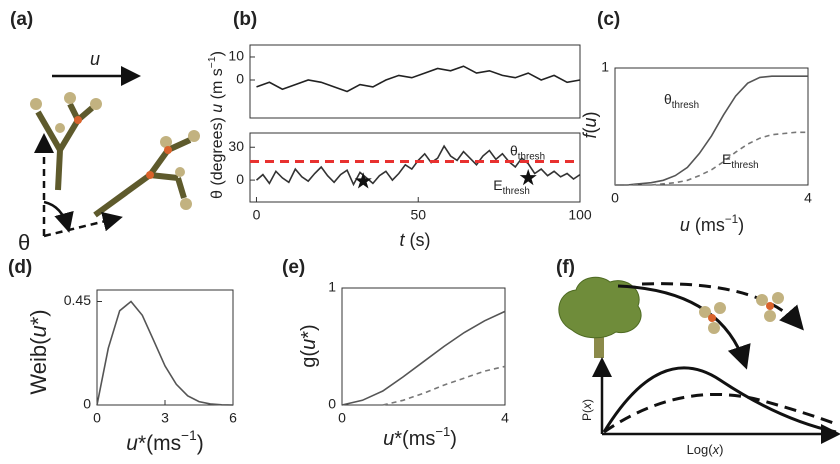  I want to click on x-tick-label: 3, so click(165, 418).